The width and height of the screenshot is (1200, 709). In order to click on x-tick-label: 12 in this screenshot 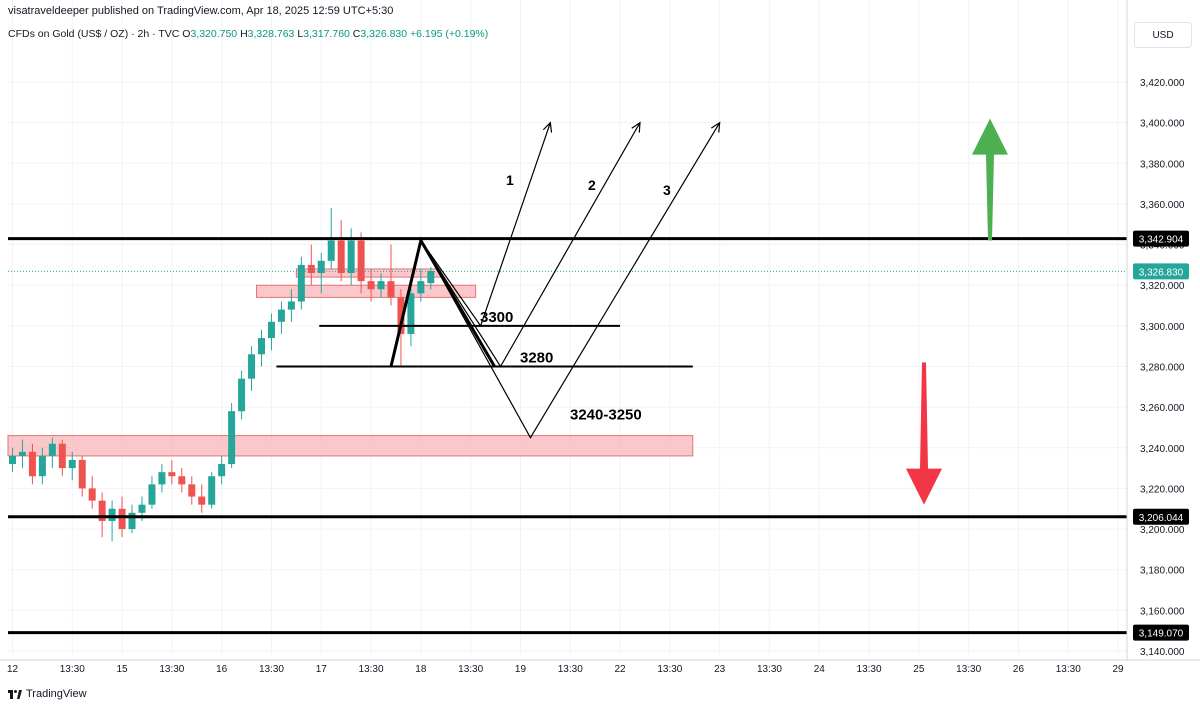, I will do `click(13, 669)`.